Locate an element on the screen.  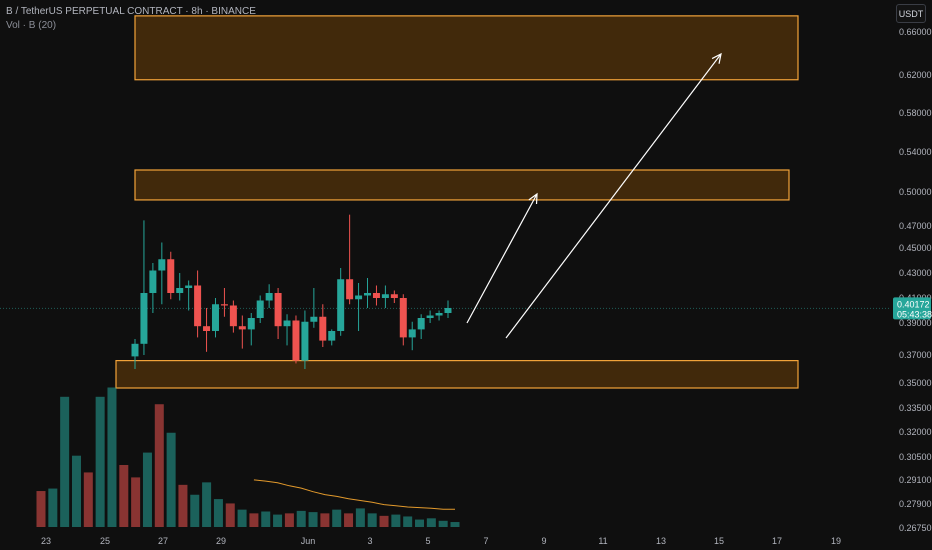
x-tick-label: 5 is located at coordinates (427, 541).